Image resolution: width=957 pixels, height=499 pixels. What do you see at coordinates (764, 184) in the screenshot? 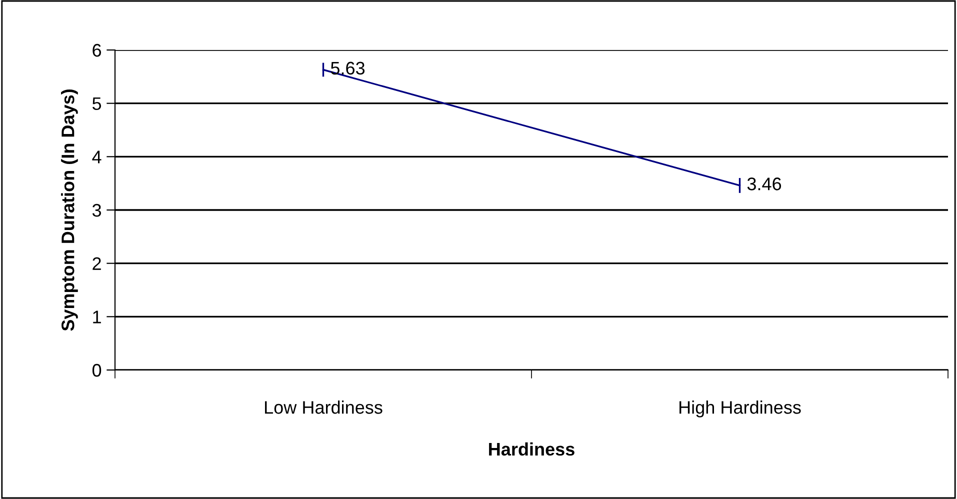
I see `data-label: 3.46` at bounding box center [764, 184].